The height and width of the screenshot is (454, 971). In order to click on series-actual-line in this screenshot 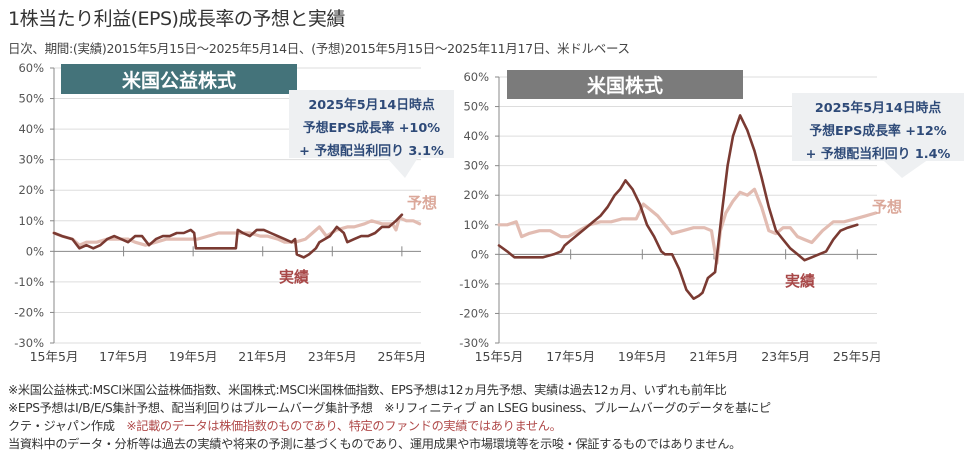, I will do `click(228, 236)`.